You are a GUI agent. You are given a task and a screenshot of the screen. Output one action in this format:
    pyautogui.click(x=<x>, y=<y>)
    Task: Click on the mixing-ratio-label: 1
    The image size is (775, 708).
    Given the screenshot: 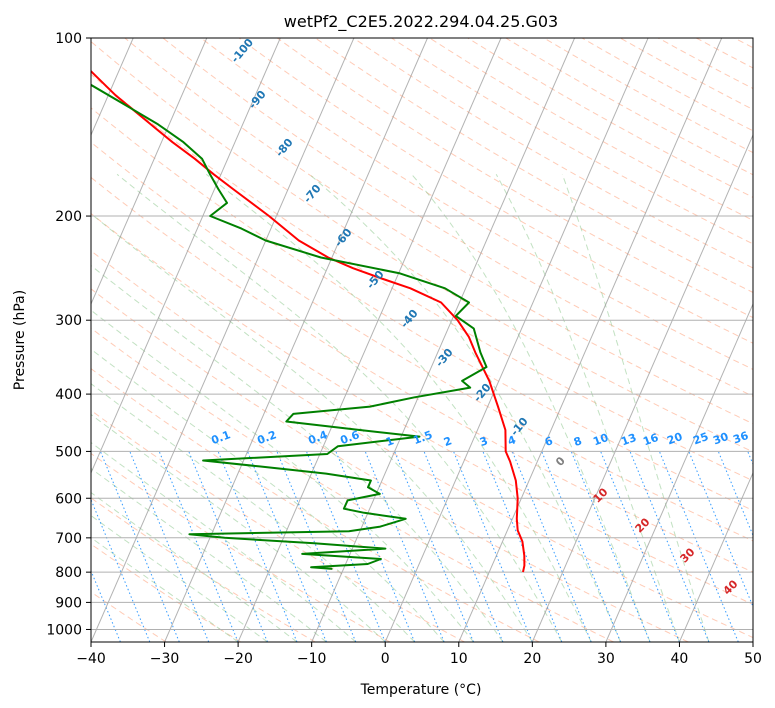 What is the action you would take?
    pyautogui.click(x=390, y=441)
    